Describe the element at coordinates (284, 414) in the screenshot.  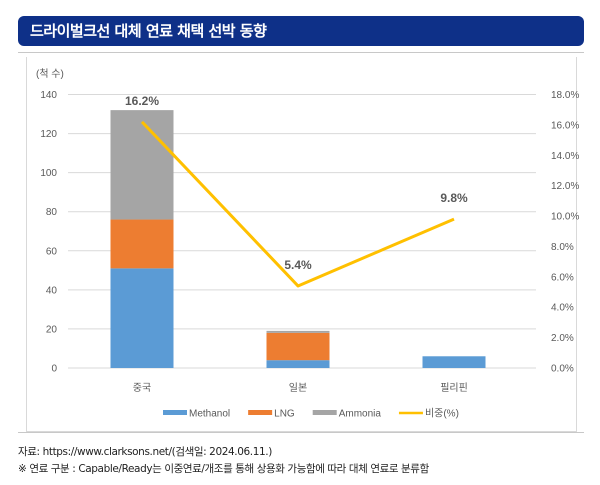
I see `legend-entry: LNG` at that location.